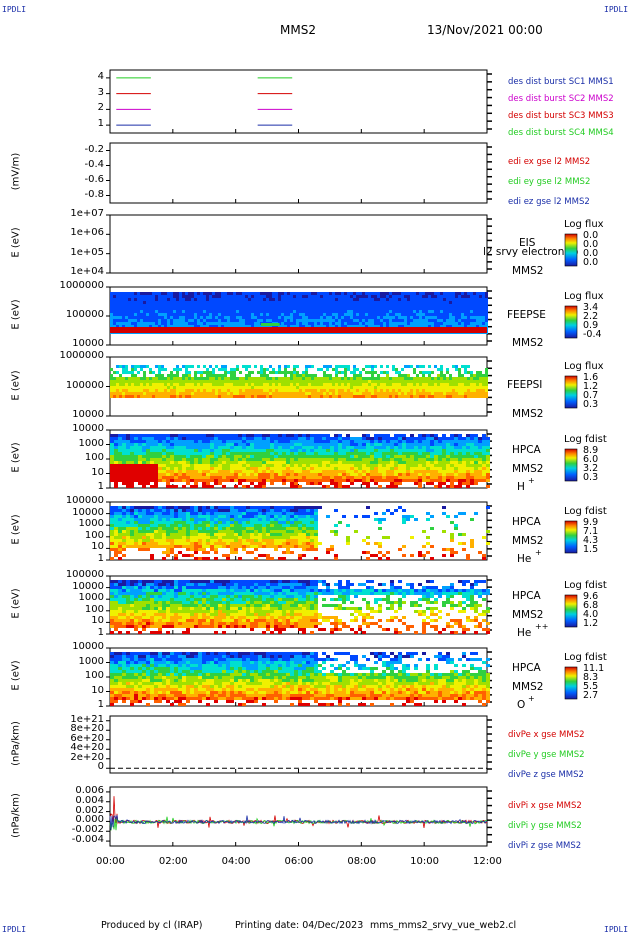  What do you see at coordinates (91, 443) in the screenshot?
I see `y-tick-label: 1000` at bounding box center [91, 443].